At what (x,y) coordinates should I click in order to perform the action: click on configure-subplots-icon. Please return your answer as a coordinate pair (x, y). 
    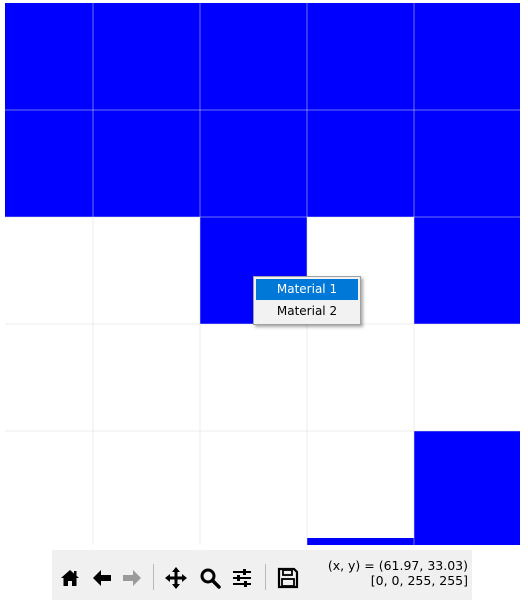
    Looking at the image, I should click on (242, 578).